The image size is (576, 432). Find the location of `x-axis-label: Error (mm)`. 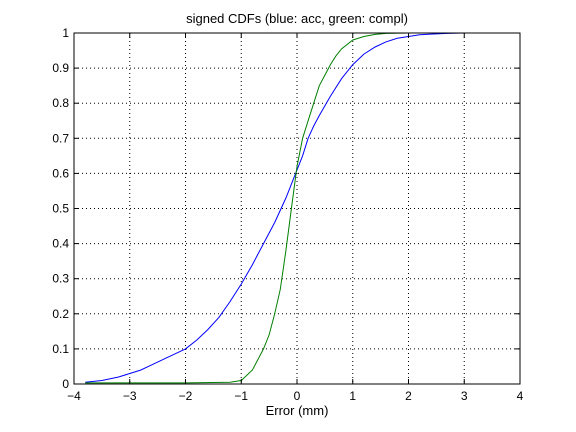

x-axis-label: Error (mm) is located at coordinates (297, 410).